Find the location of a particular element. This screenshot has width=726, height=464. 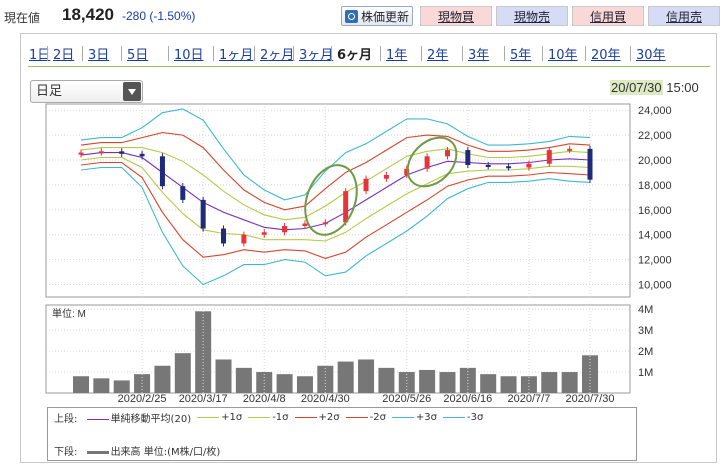

legend-item-3: +2σ is located at coordinates (317, 417).